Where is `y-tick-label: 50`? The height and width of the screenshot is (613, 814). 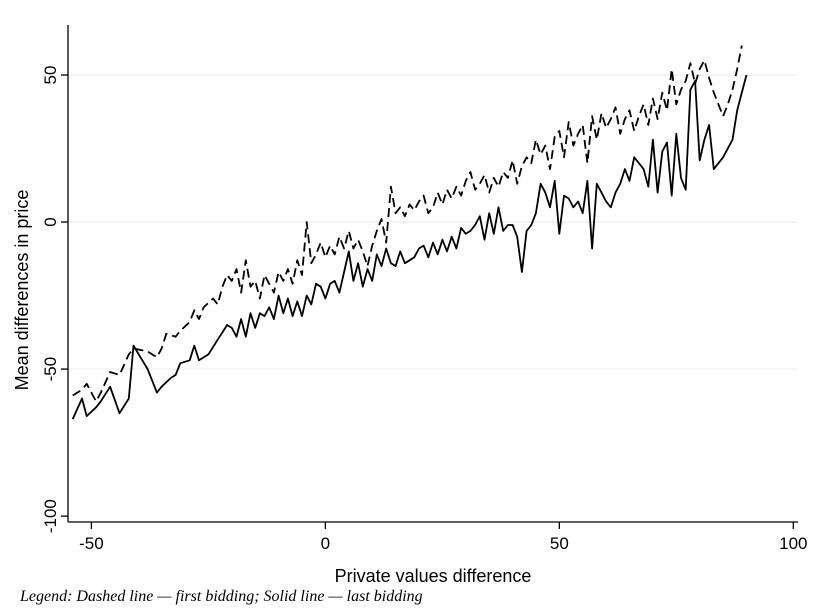
y-tick-label: 50 is located at coordinates (50, 75).